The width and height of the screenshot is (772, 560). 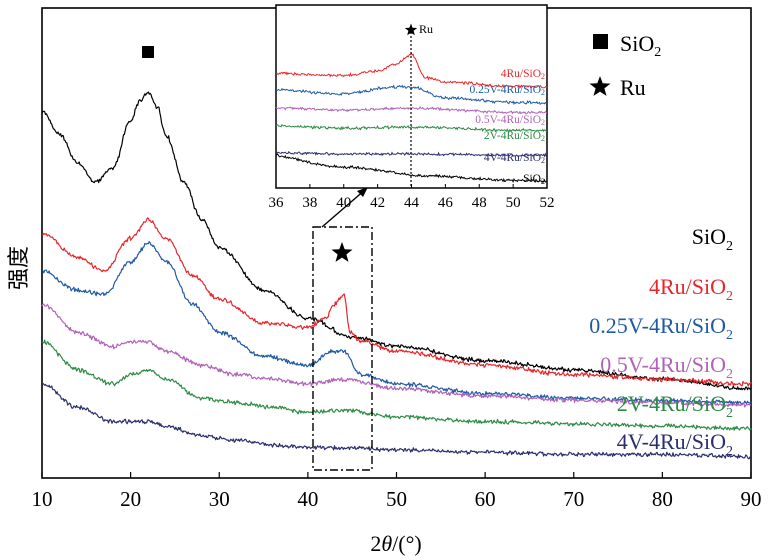 What do you see at coordinates (277, 203) in the screenshot?
I see `inset-x-tick-label-36: 36` at bounding box center [277, 203].